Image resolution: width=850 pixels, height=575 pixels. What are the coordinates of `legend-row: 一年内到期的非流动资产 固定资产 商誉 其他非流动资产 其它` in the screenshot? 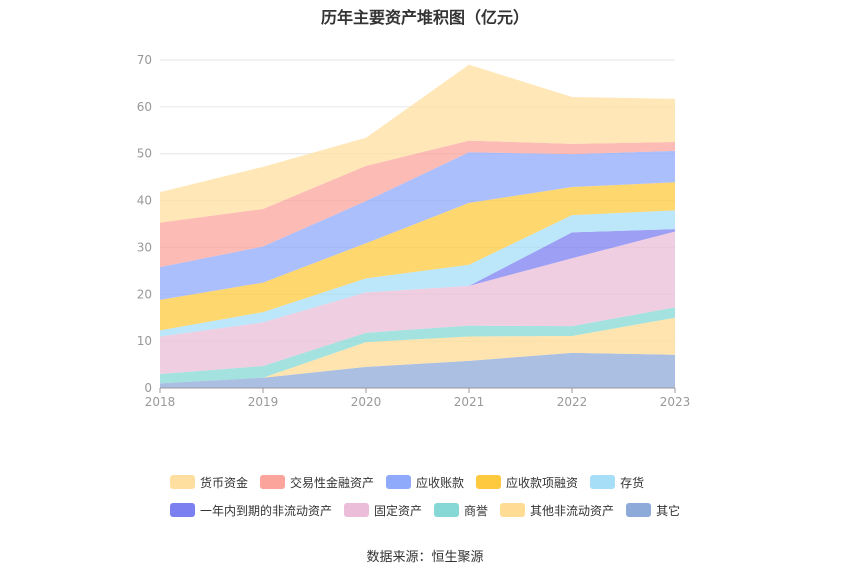 It's located at (450, 510).